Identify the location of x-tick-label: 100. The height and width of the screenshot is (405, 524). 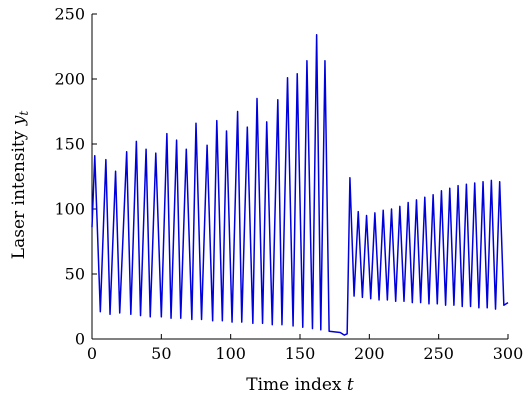
(230, 353).